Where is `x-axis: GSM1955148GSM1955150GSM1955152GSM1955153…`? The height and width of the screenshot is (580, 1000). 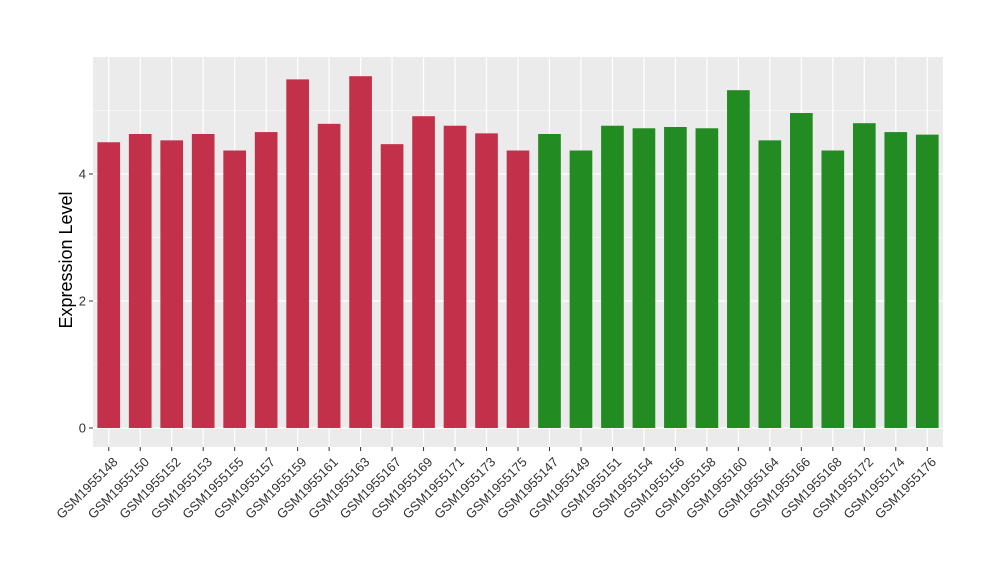 x-axis: GSM1955148GSM1955150GSM1955152GSM1955153… is located at coordinates (496, 484).